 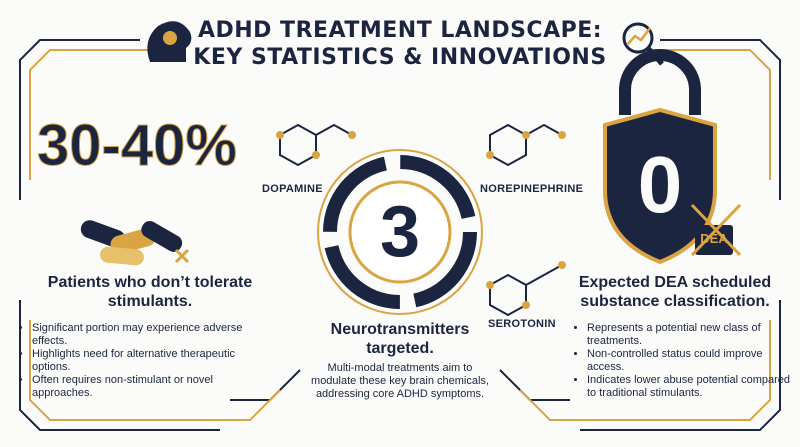 I want to click on ring, so click(x=400, y=232).